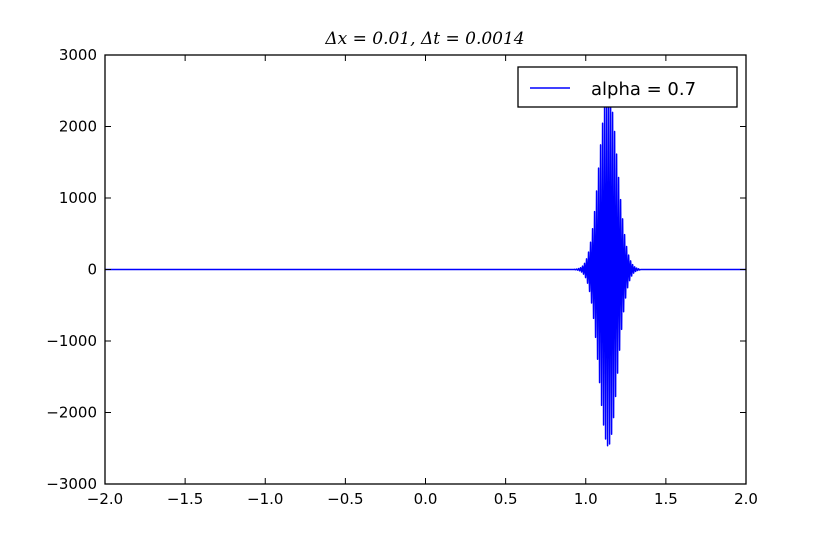  I want to click on legend-box, so click(627, 87).